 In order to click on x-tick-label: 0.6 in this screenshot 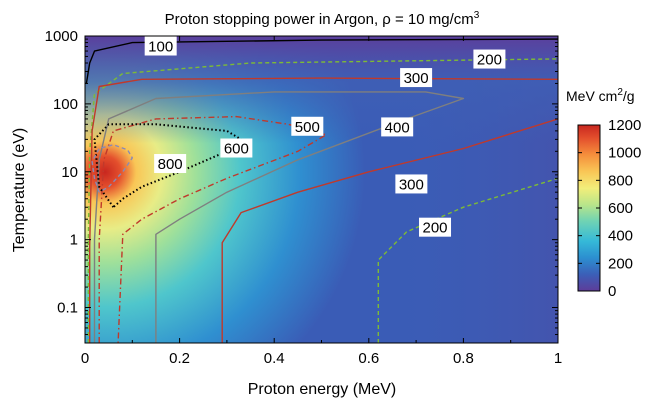, I will do `click(368, 358)`.